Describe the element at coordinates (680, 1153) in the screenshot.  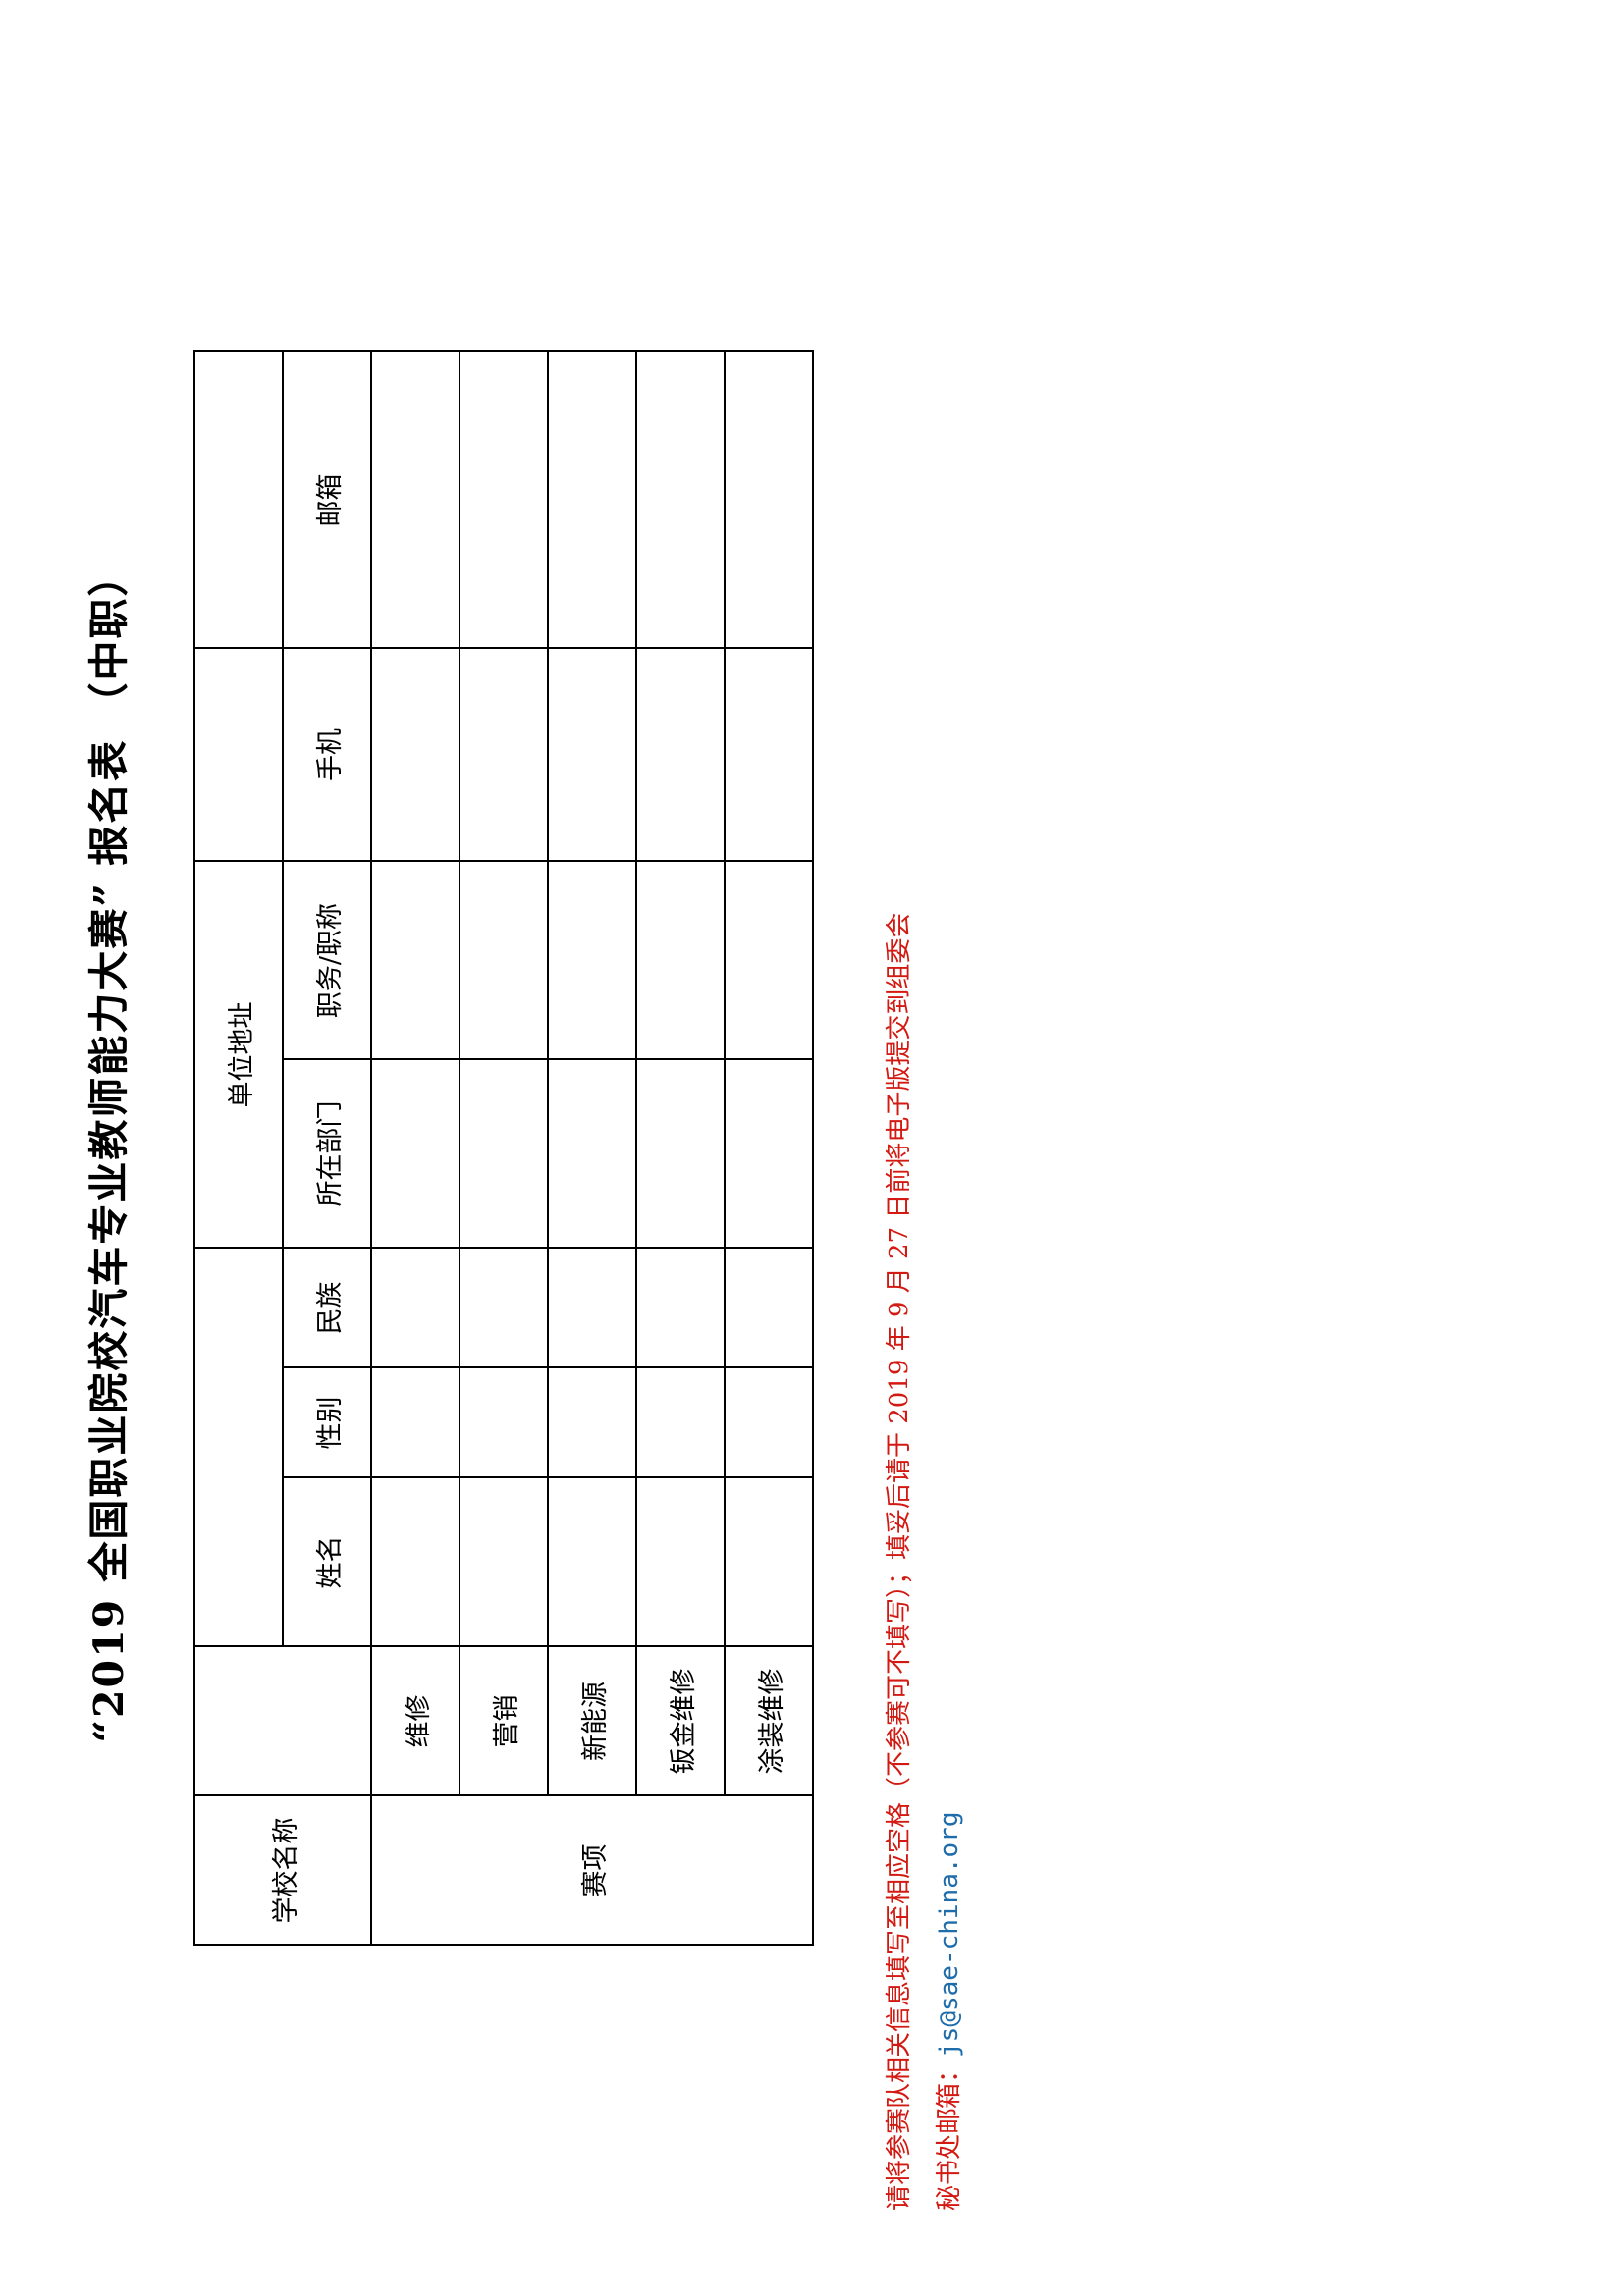
I see `cell-sheet-metal-department` at that location.